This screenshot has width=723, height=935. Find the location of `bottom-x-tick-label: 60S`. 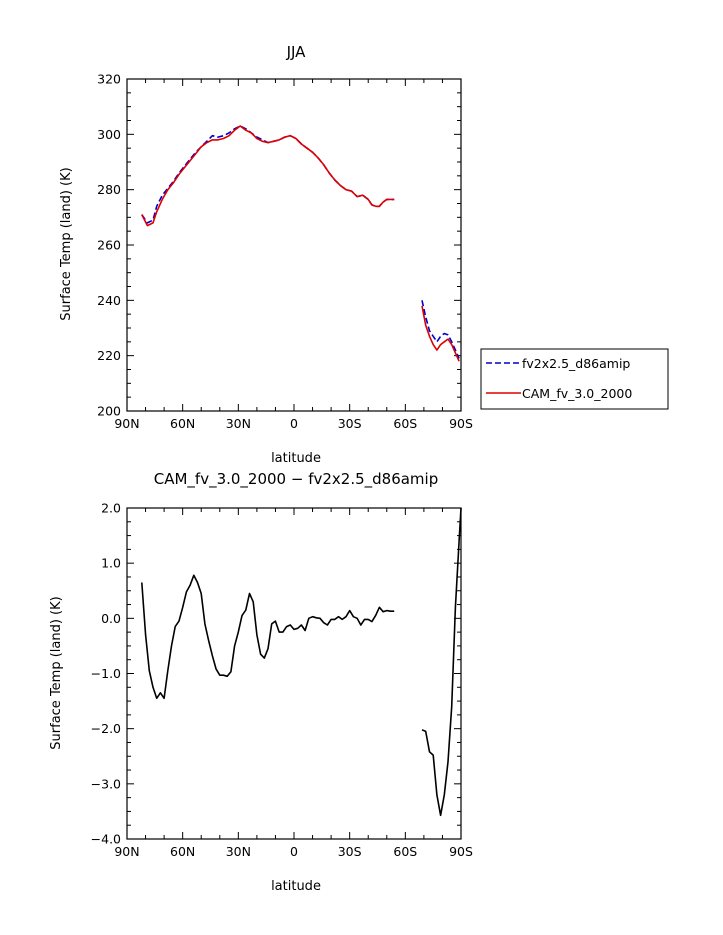

bottom-x-tick-label: 60S is located at coordinates (405, 851).